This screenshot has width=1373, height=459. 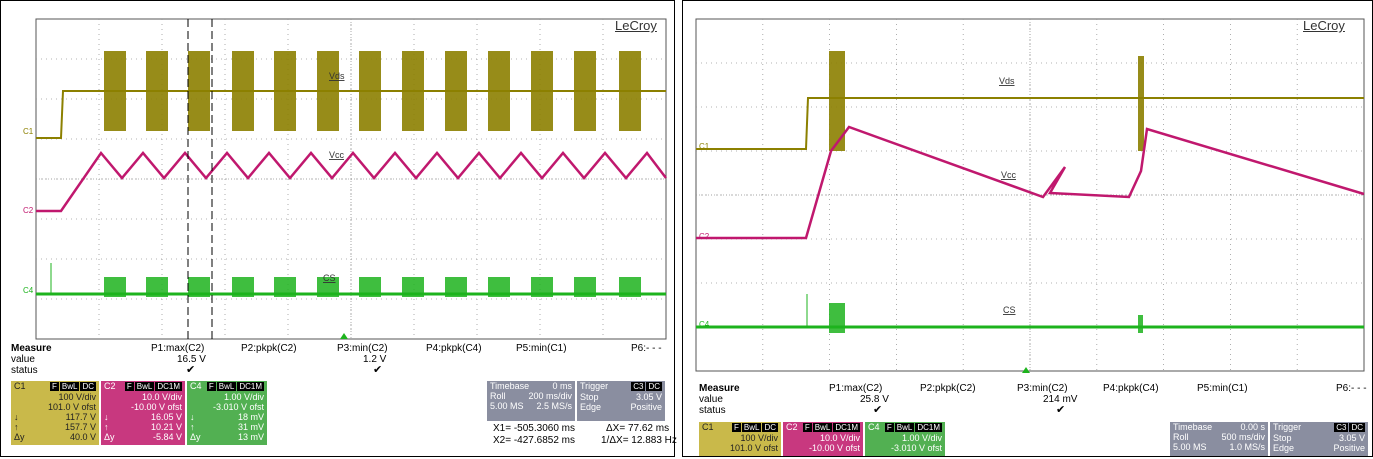 I want to click on trigger-level: 3.05 V, so click(x=648, y=397).